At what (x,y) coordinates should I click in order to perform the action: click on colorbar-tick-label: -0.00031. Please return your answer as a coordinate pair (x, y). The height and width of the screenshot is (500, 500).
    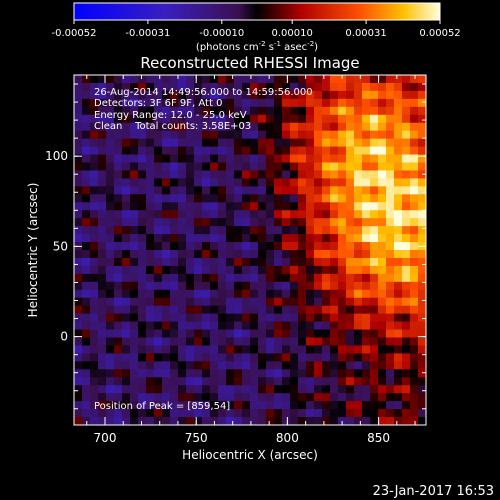
    Looking at the image, I should click on (147, 33).